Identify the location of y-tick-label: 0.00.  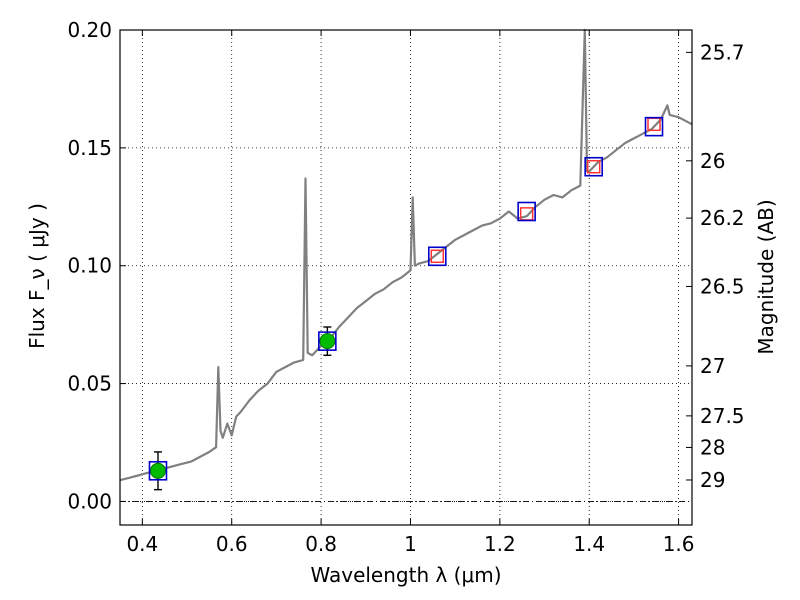
(89, 501).